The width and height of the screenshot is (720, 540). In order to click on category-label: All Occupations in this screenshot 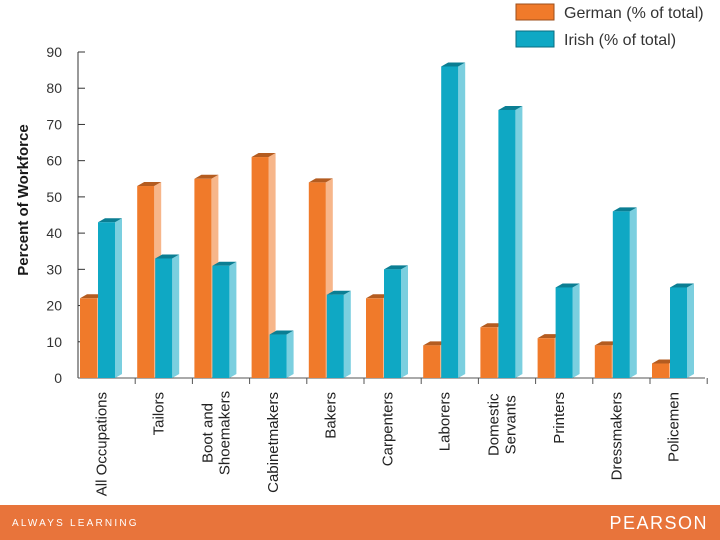, I will do `click(102, 444)`.